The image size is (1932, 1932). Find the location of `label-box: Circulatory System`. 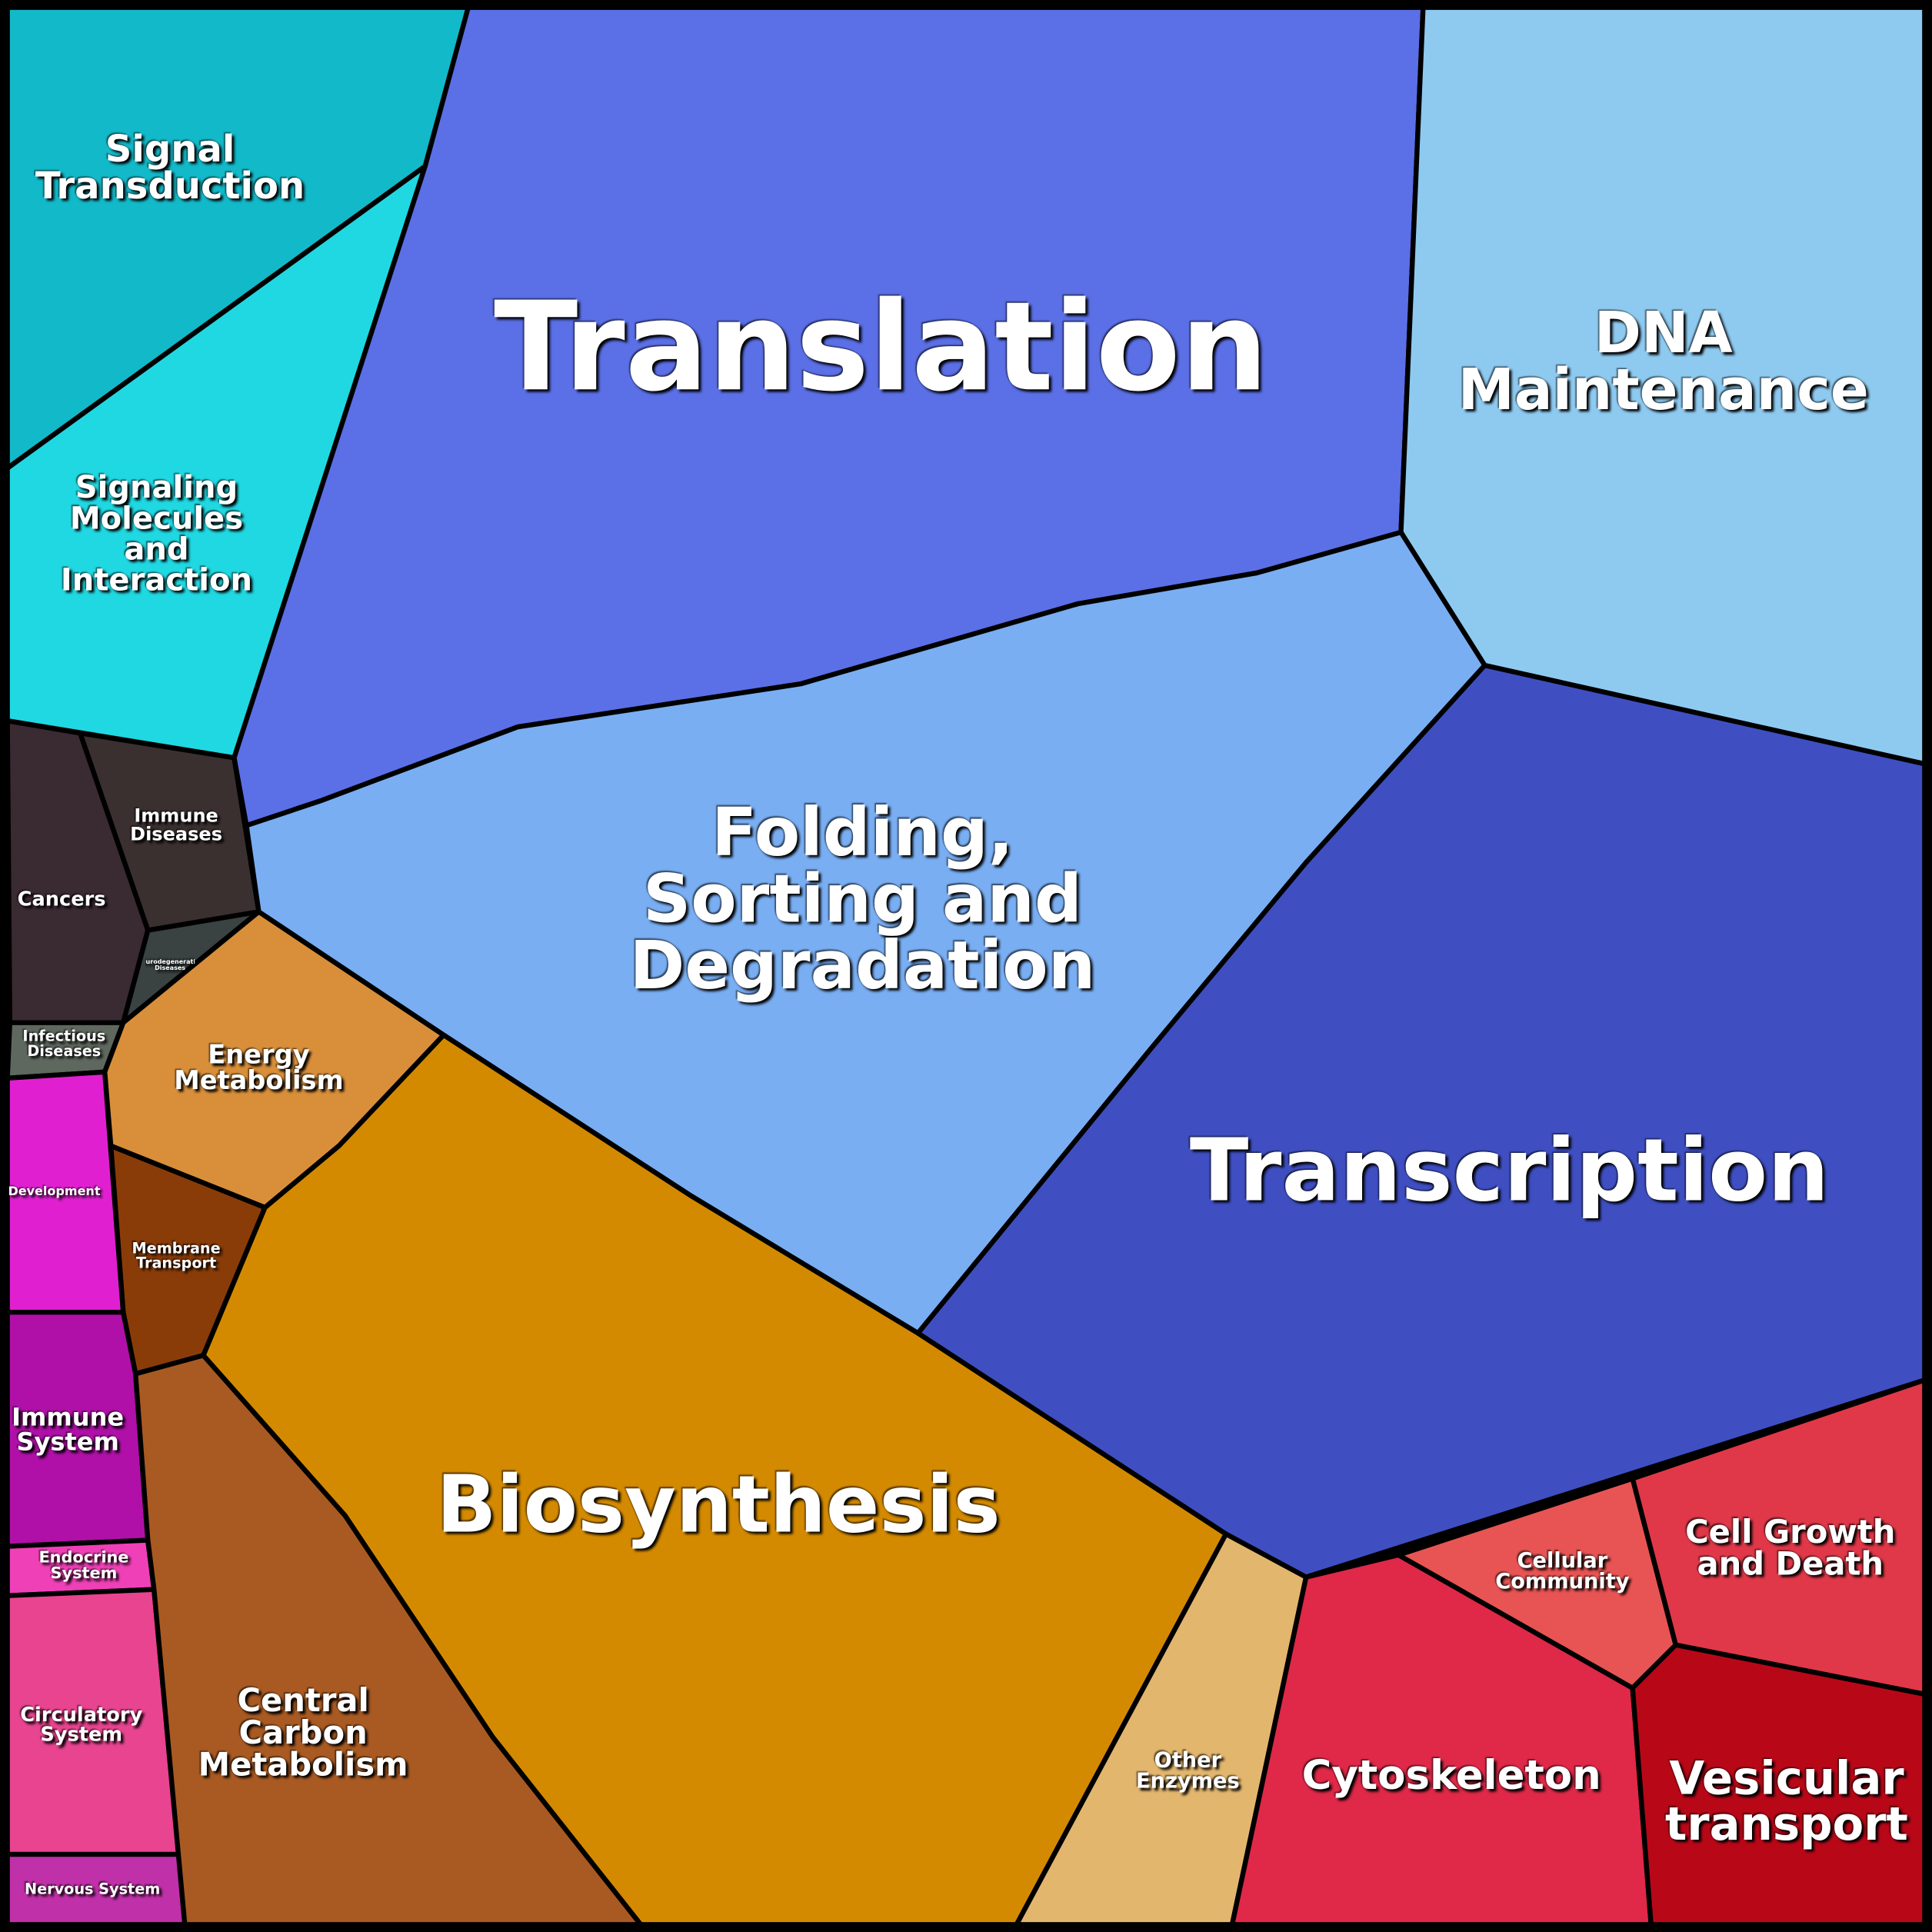

label-box: Circulatory System is located at coordinates (81, 1725).